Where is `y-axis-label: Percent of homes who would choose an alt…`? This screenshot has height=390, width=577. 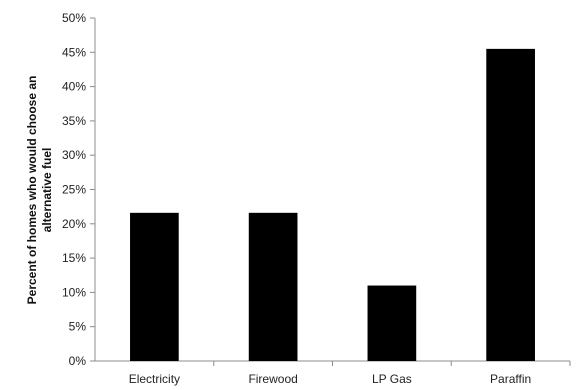
y-axis-label: Percent of homes who would choose an alt… is located at coordinates (39, 190).